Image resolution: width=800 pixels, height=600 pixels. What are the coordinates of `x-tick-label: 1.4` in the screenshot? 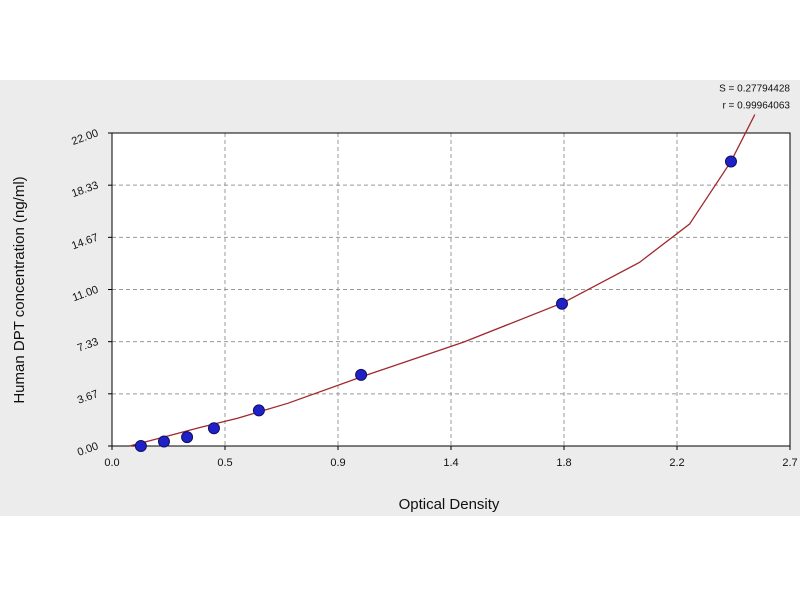 It's located at (450, 463).